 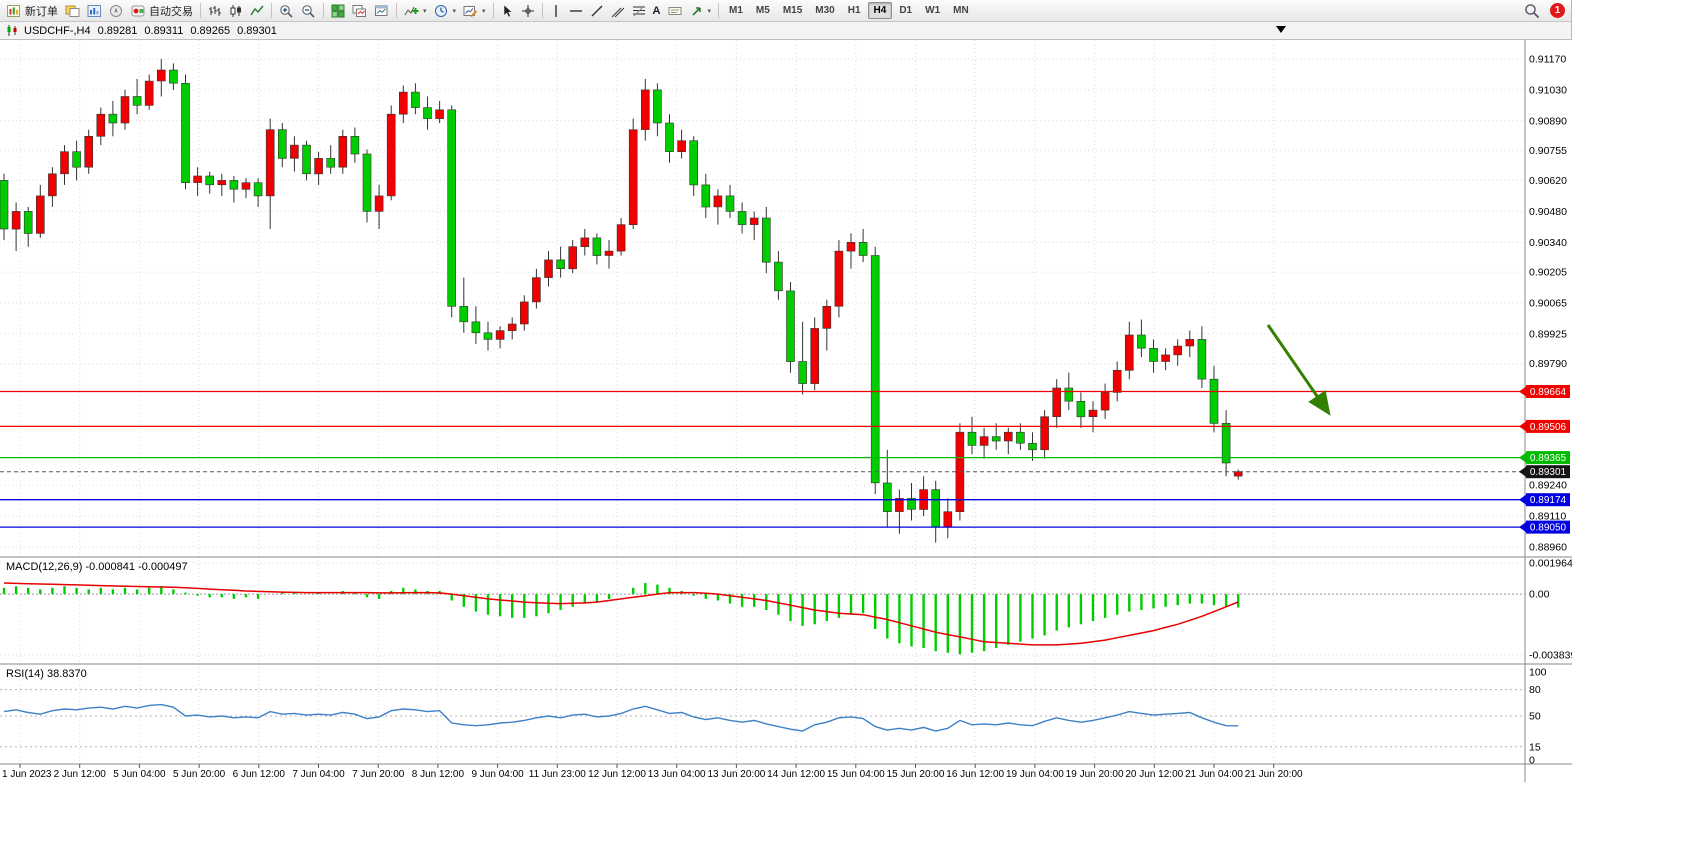 I want to click on svg-text: 0.89925, so click(x=1548, y=334).